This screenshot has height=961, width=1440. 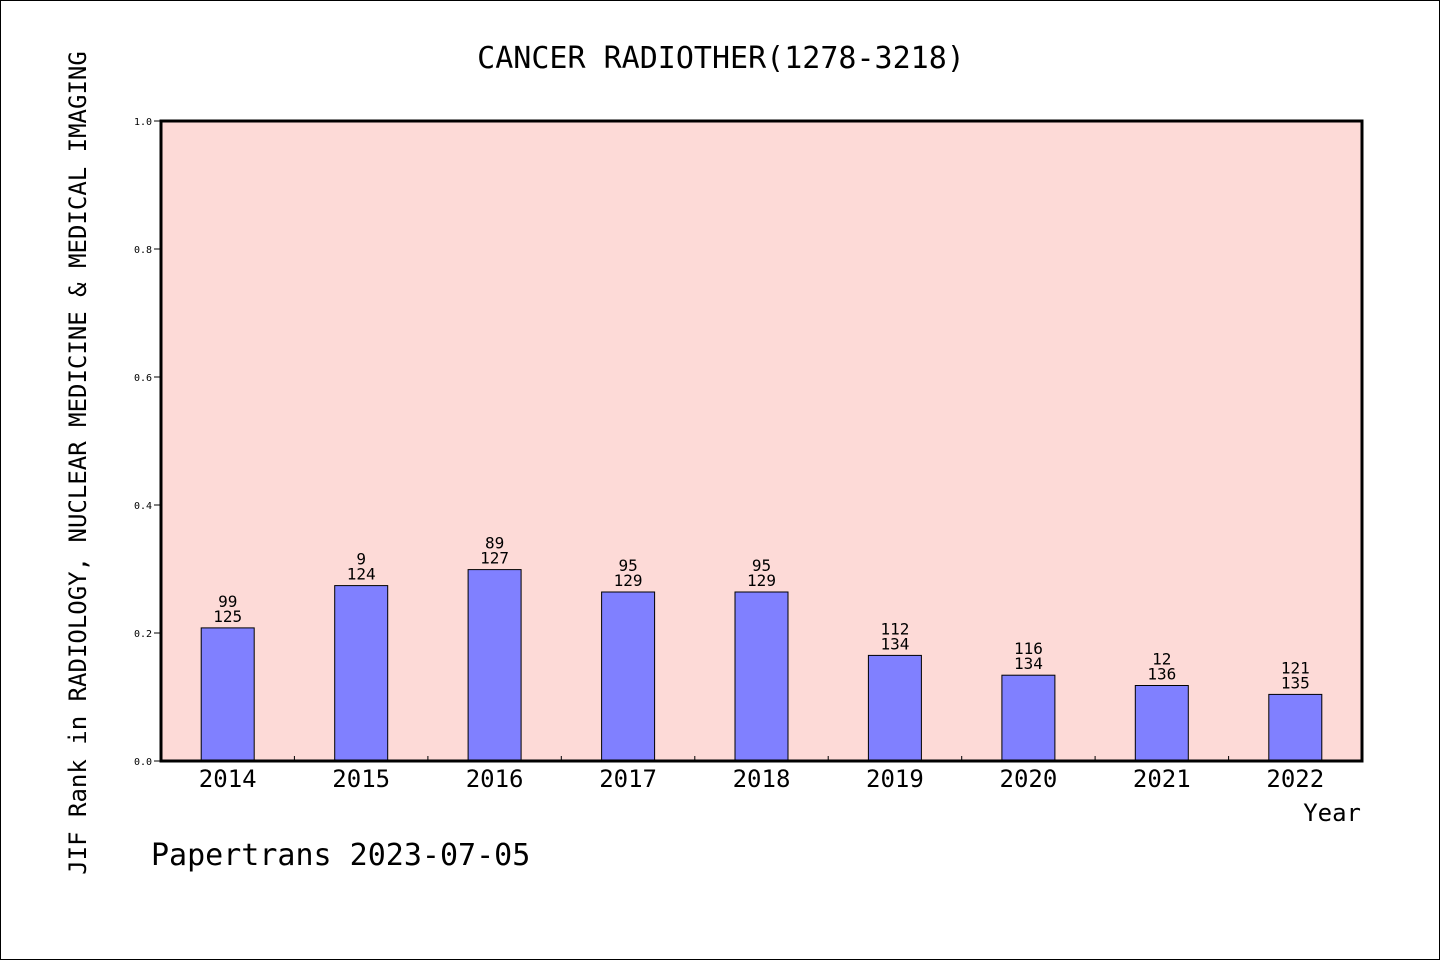 What do you see at coordinates (143, 634) in the screenshot?
I see `y-tick-label: 0.2` at bounding box center [143, 634].